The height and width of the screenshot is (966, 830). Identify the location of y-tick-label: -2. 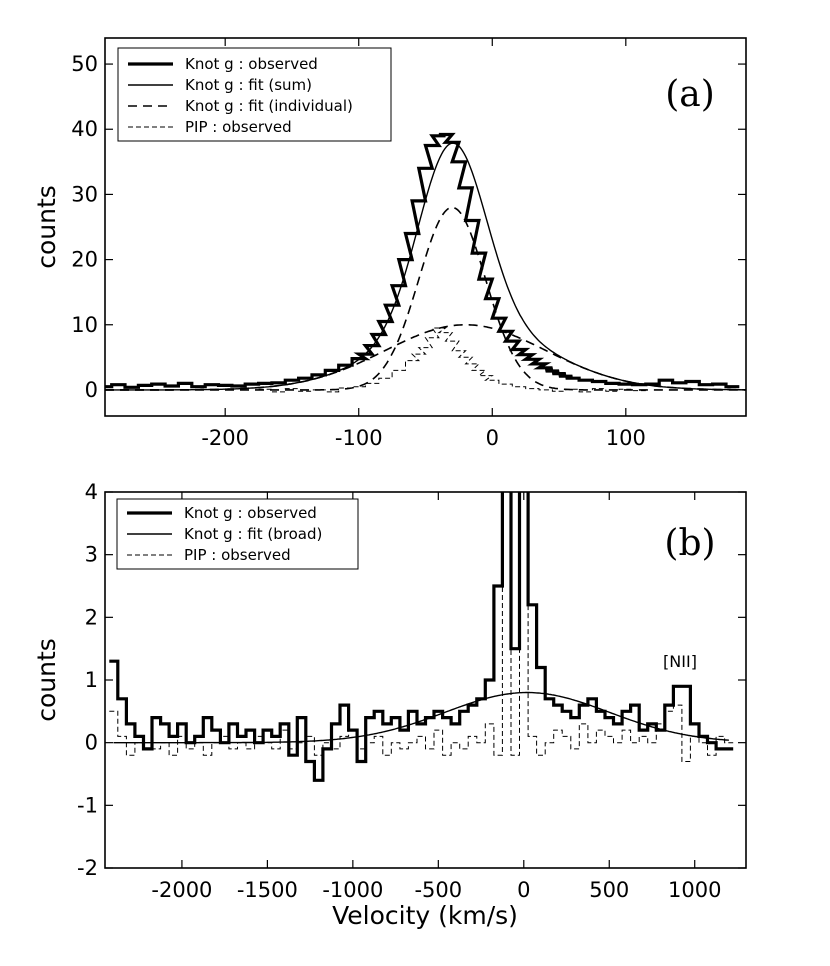
(87, 868).